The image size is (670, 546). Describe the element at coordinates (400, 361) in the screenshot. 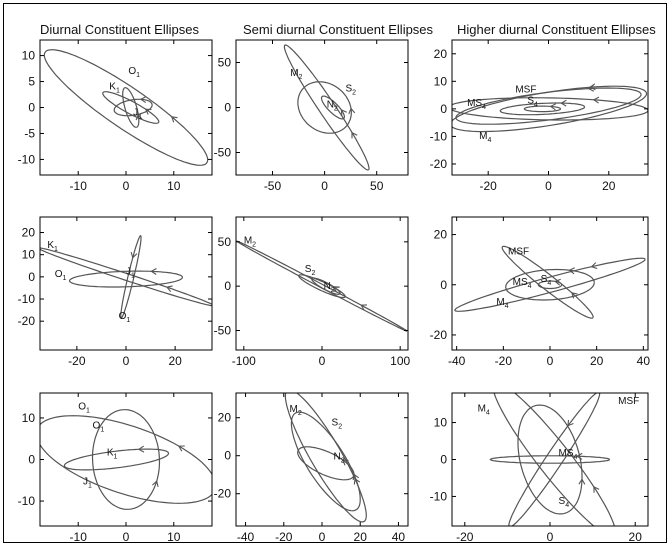

I see `x-tick-label: 100` at that location.